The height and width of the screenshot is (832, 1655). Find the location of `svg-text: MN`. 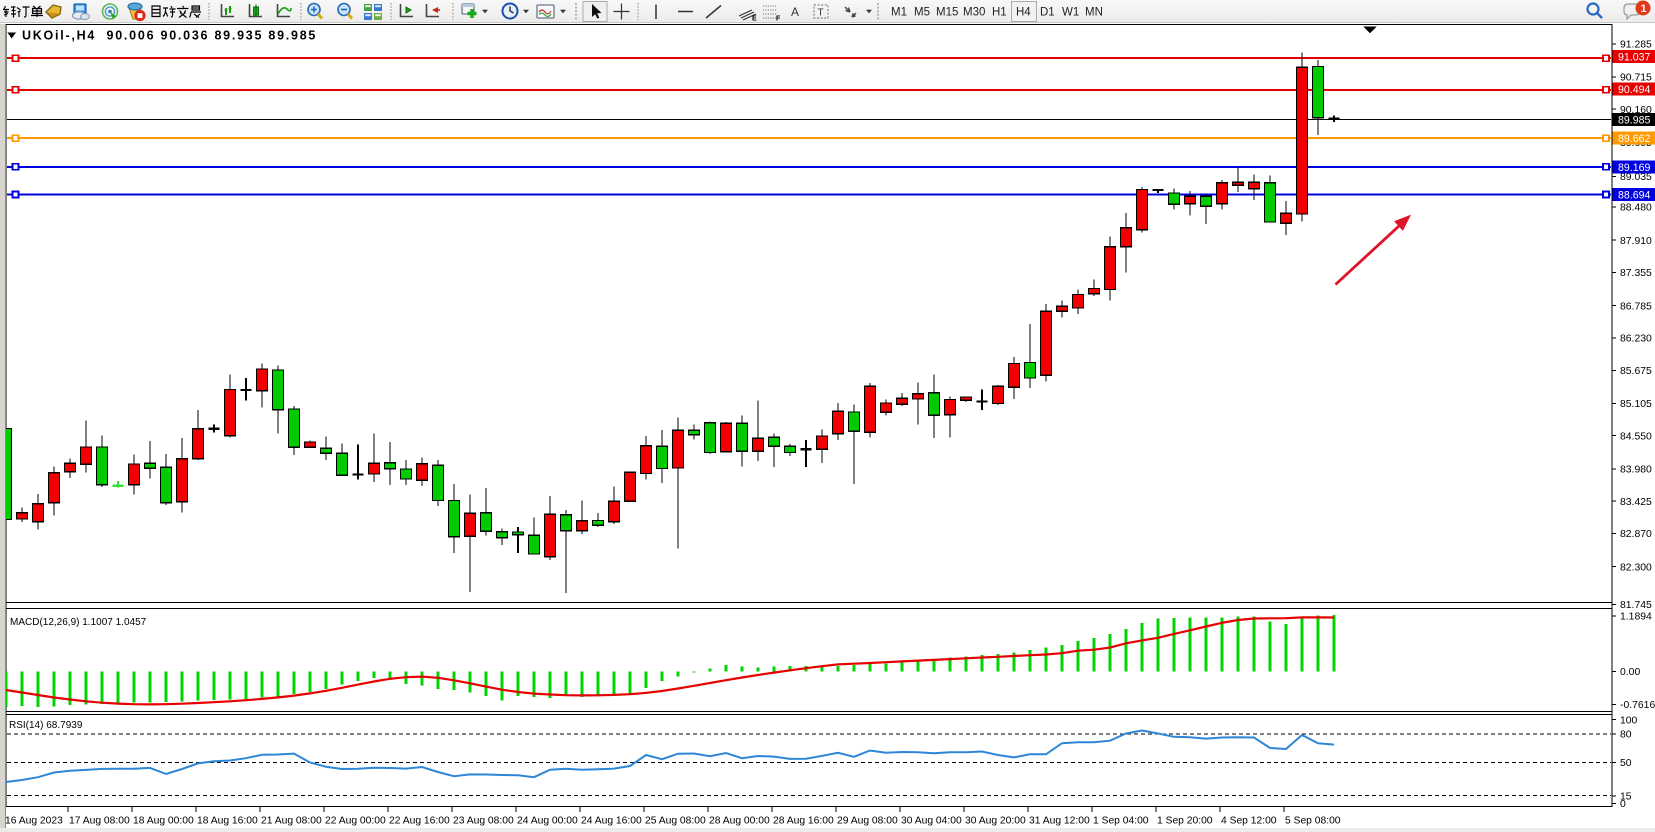

svg-text: MN is located at coordinates (1094, 13).